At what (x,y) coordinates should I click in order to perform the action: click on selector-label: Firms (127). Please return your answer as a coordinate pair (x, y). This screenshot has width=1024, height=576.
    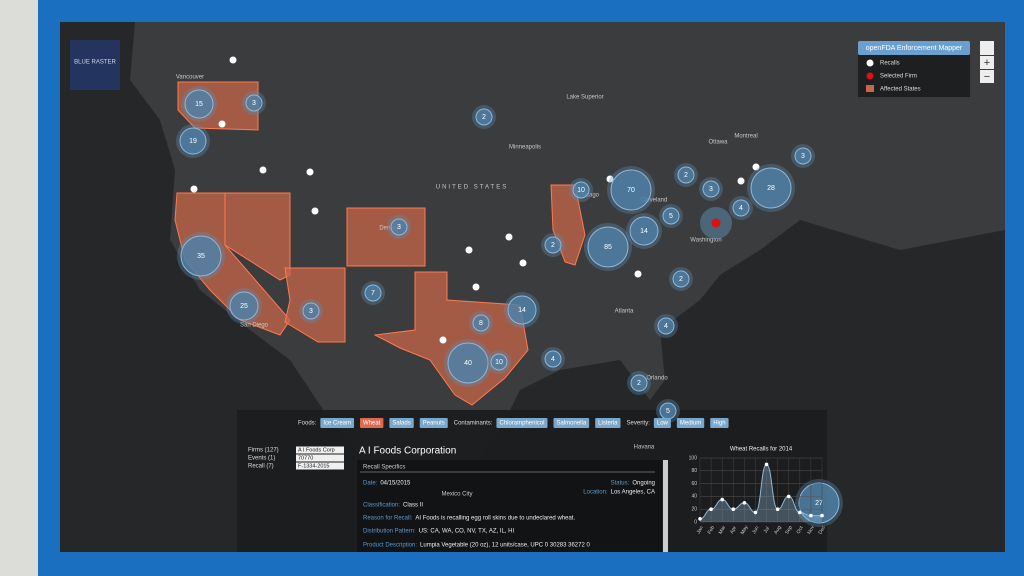
    Looking at the image, I should click on (263, 451).